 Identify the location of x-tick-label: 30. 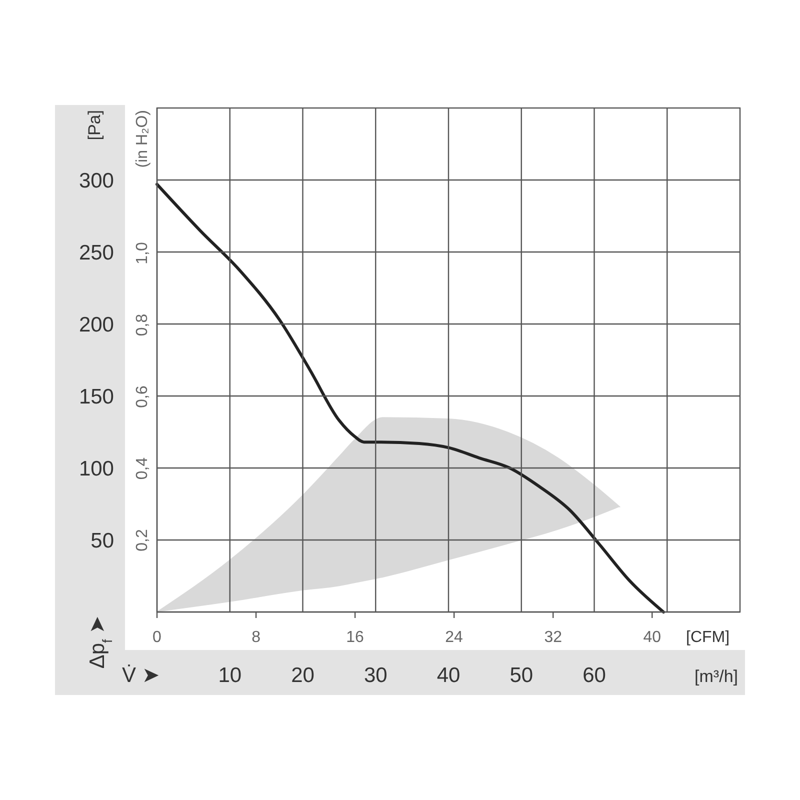
(376, 675).